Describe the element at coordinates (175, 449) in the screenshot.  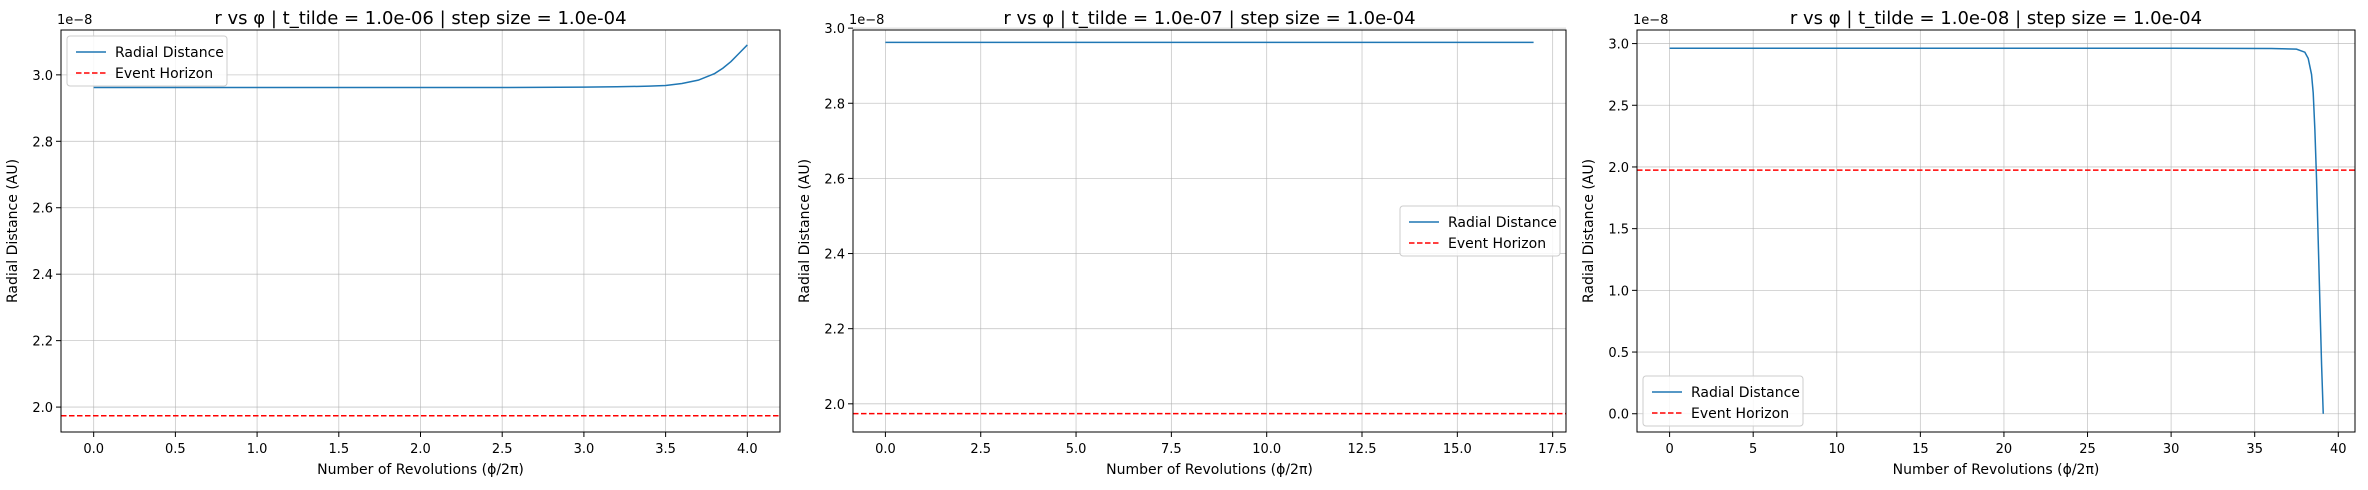
I see `x-tick-label: 0.5` at that location.